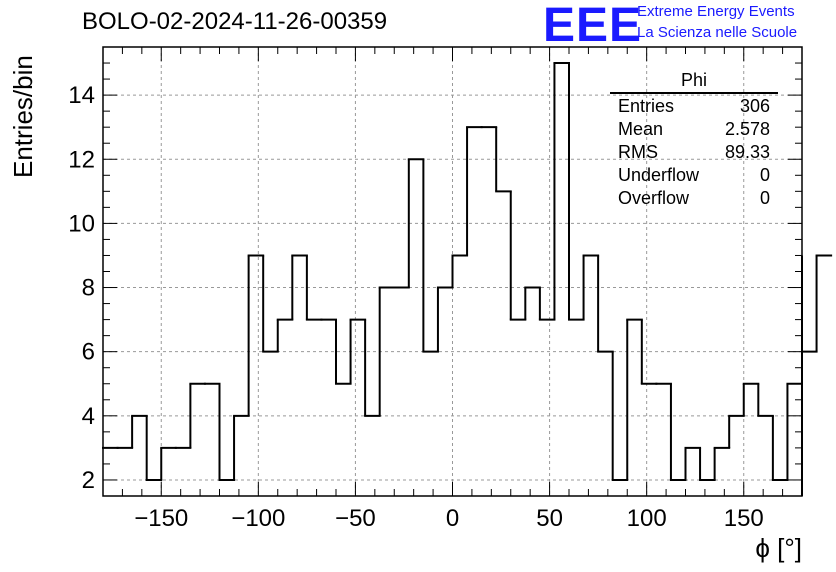 This screenshot has height=572, width=836. What do you see at coordinates (659, 175) in the screenshot?
I see `stats-label: Underflow` at bounding box center [659, 175].